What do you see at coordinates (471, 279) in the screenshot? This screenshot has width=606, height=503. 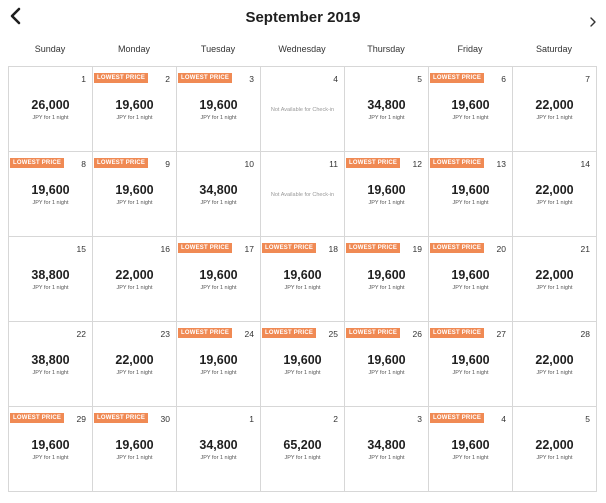 I see `calendar-day-cell: 20 LOWEST PRICE 19,600 JPY for 1 night` at bounding box center [471, 279].